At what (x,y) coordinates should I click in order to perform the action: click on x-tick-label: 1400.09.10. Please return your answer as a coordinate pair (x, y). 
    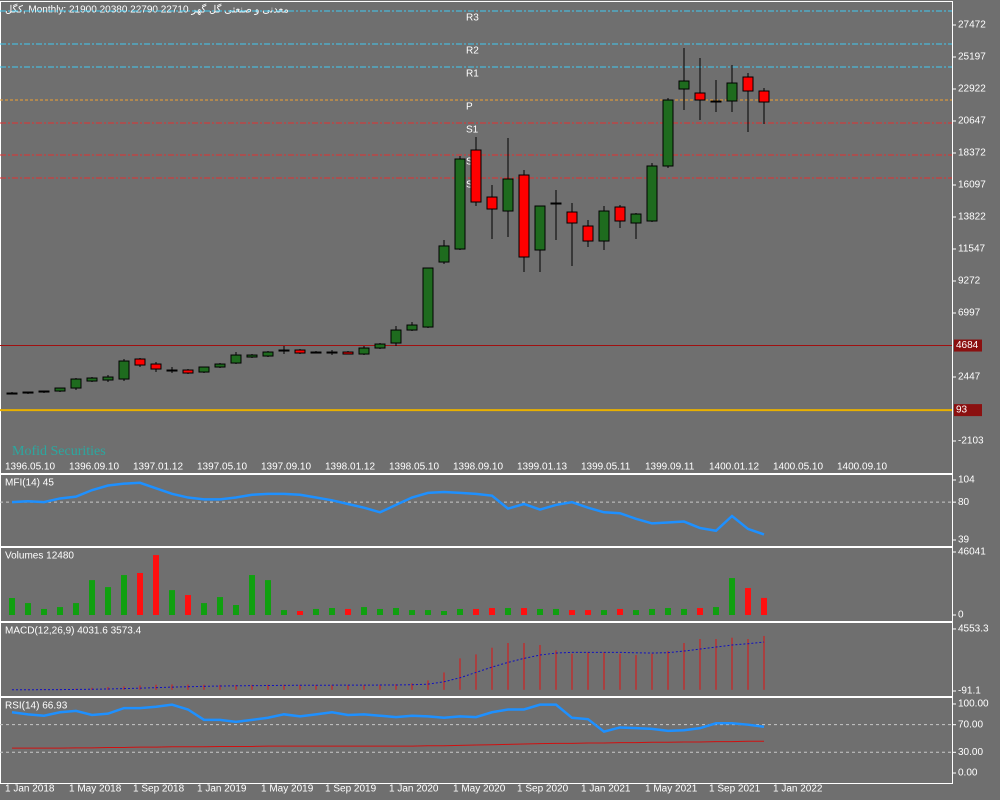
    Looking at the image, I should click on (862, 467).